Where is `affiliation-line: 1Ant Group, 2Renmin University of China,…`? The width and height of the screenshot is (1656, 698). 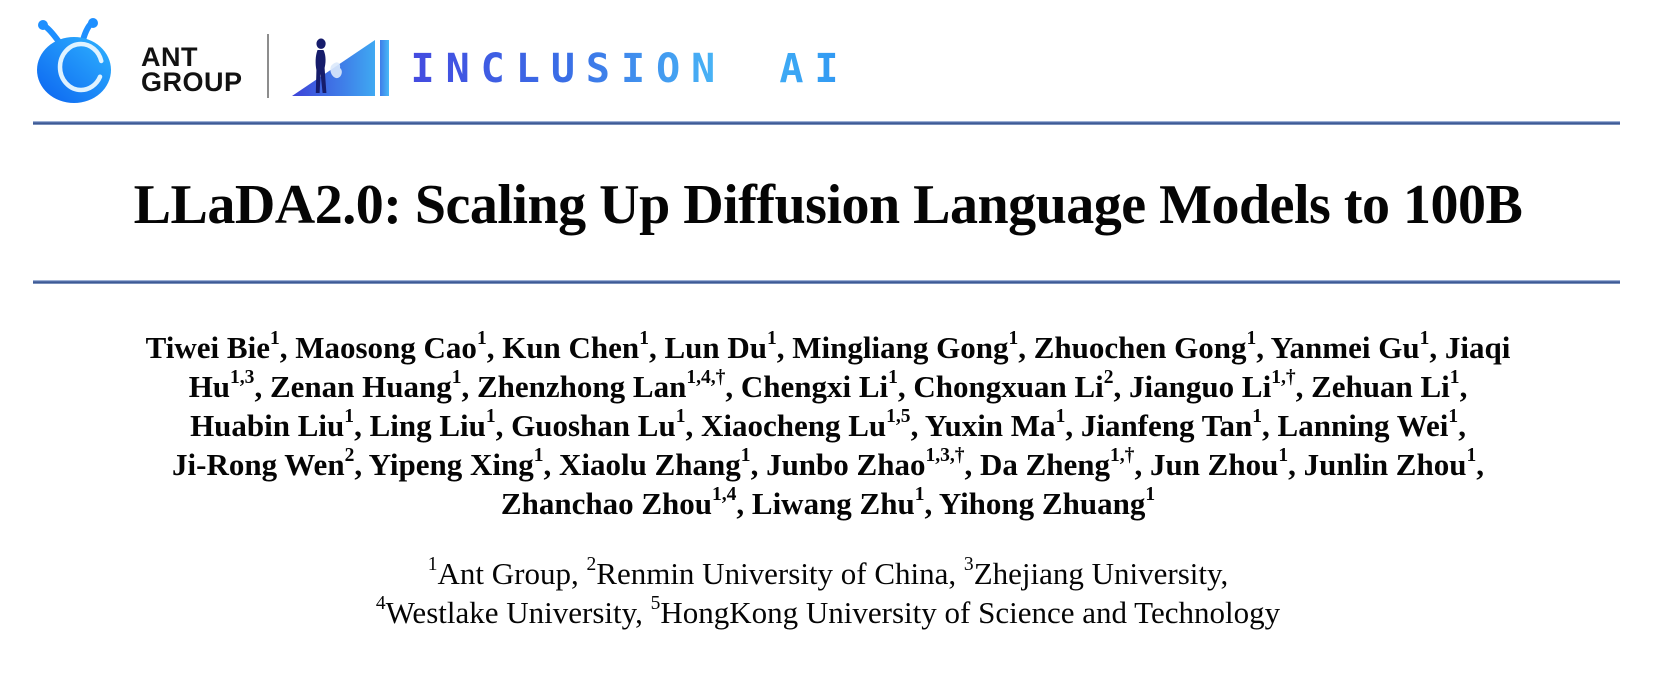 affiliation-line: 1Ant Group, 2Renmin University of China,… is located at coordinates (828, 573).